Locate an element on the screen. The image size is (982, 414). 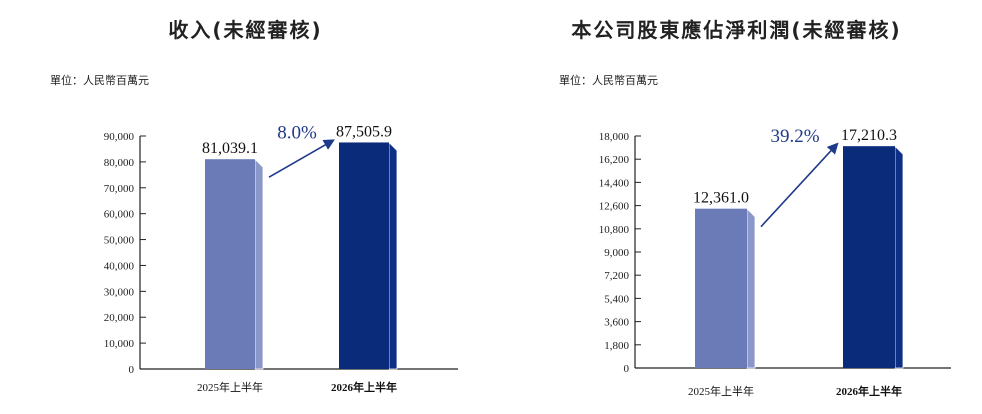
growth-label: 39.2% is located at coordinates (794, 136).